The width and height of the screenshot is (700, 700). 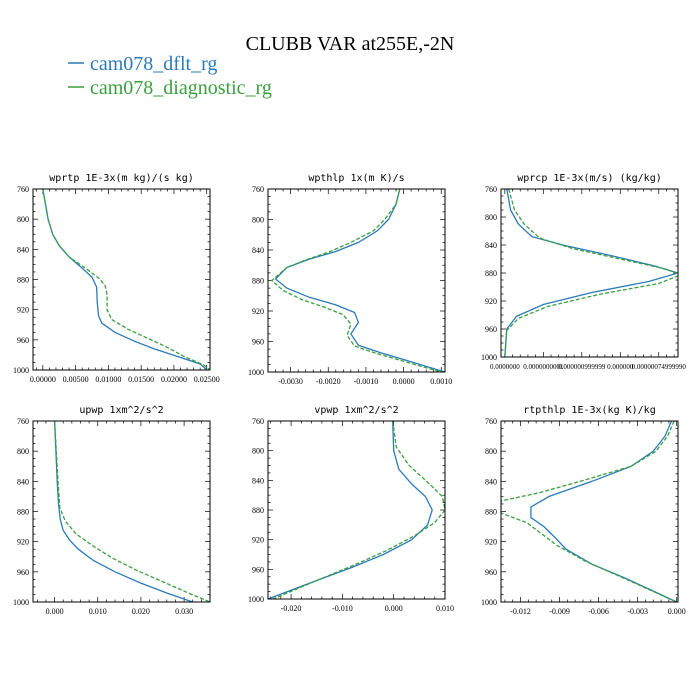 What do you see at coordinates (328, 381) in the screenshot?
I see `x-tick-label: -0.0020` at bounding box center [328, 381].